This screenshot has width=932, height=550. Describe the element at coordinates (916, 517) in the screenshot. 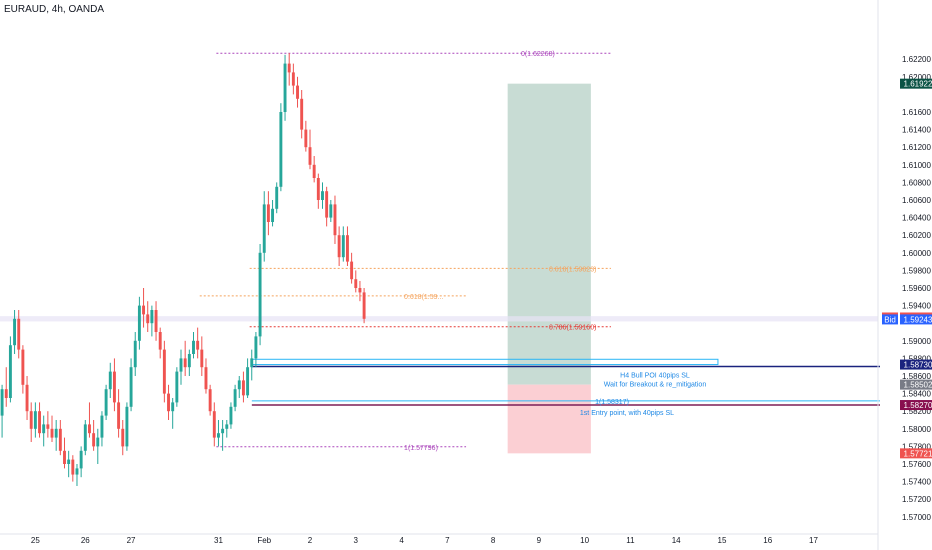

I see `y-tick-label: 1.57000` at that location.